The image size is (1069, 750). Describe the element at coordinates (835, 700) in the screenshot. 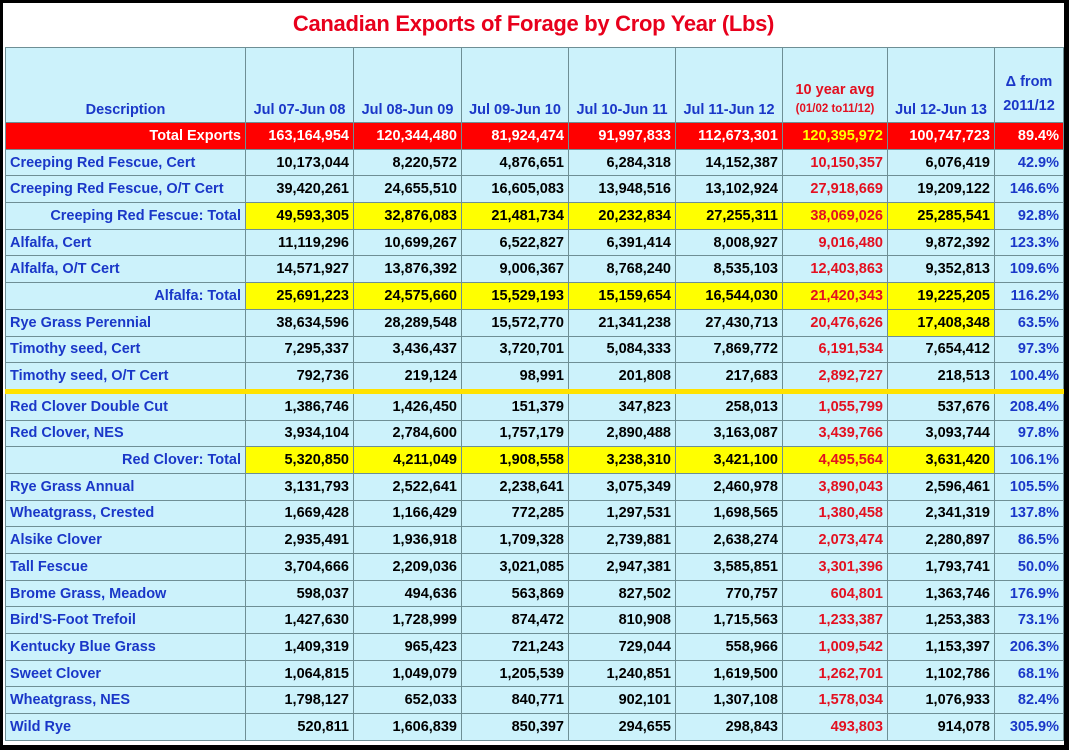

I see `cell-10yr-avg: 1,578,034` at that location.